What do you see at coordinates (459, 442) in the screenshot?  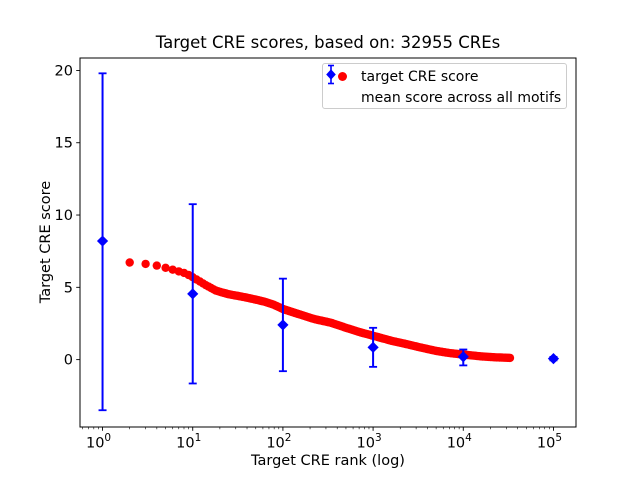 I see `x-tick-label: 10⁴` at bounding box center [459, 442].